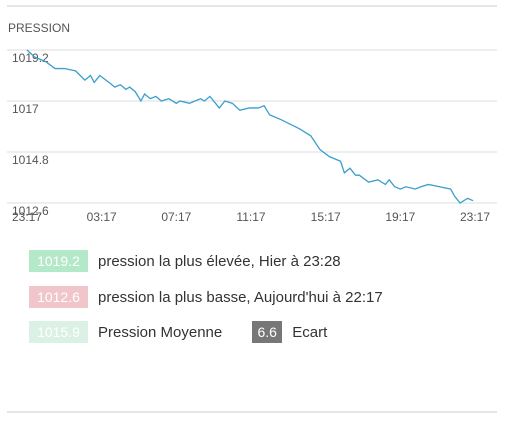 The width and height of the screenshot is (507, 431). Describe the element at coordinates (160, 332) in the screenshot. I see `stat-label: Pression Moyenne` at that location.